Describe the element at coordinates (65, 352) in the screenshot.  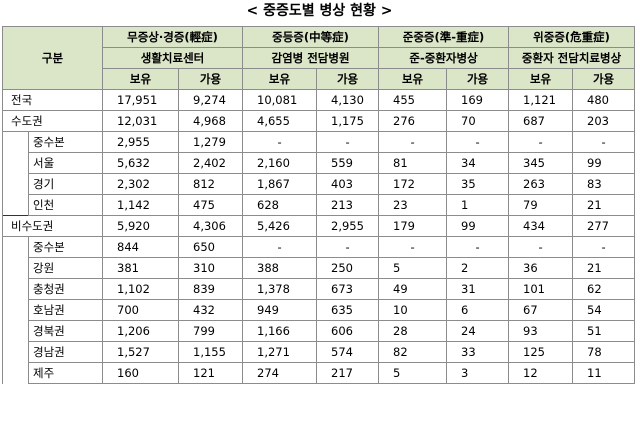
I see `row-sublabel: 경남권` at that location.